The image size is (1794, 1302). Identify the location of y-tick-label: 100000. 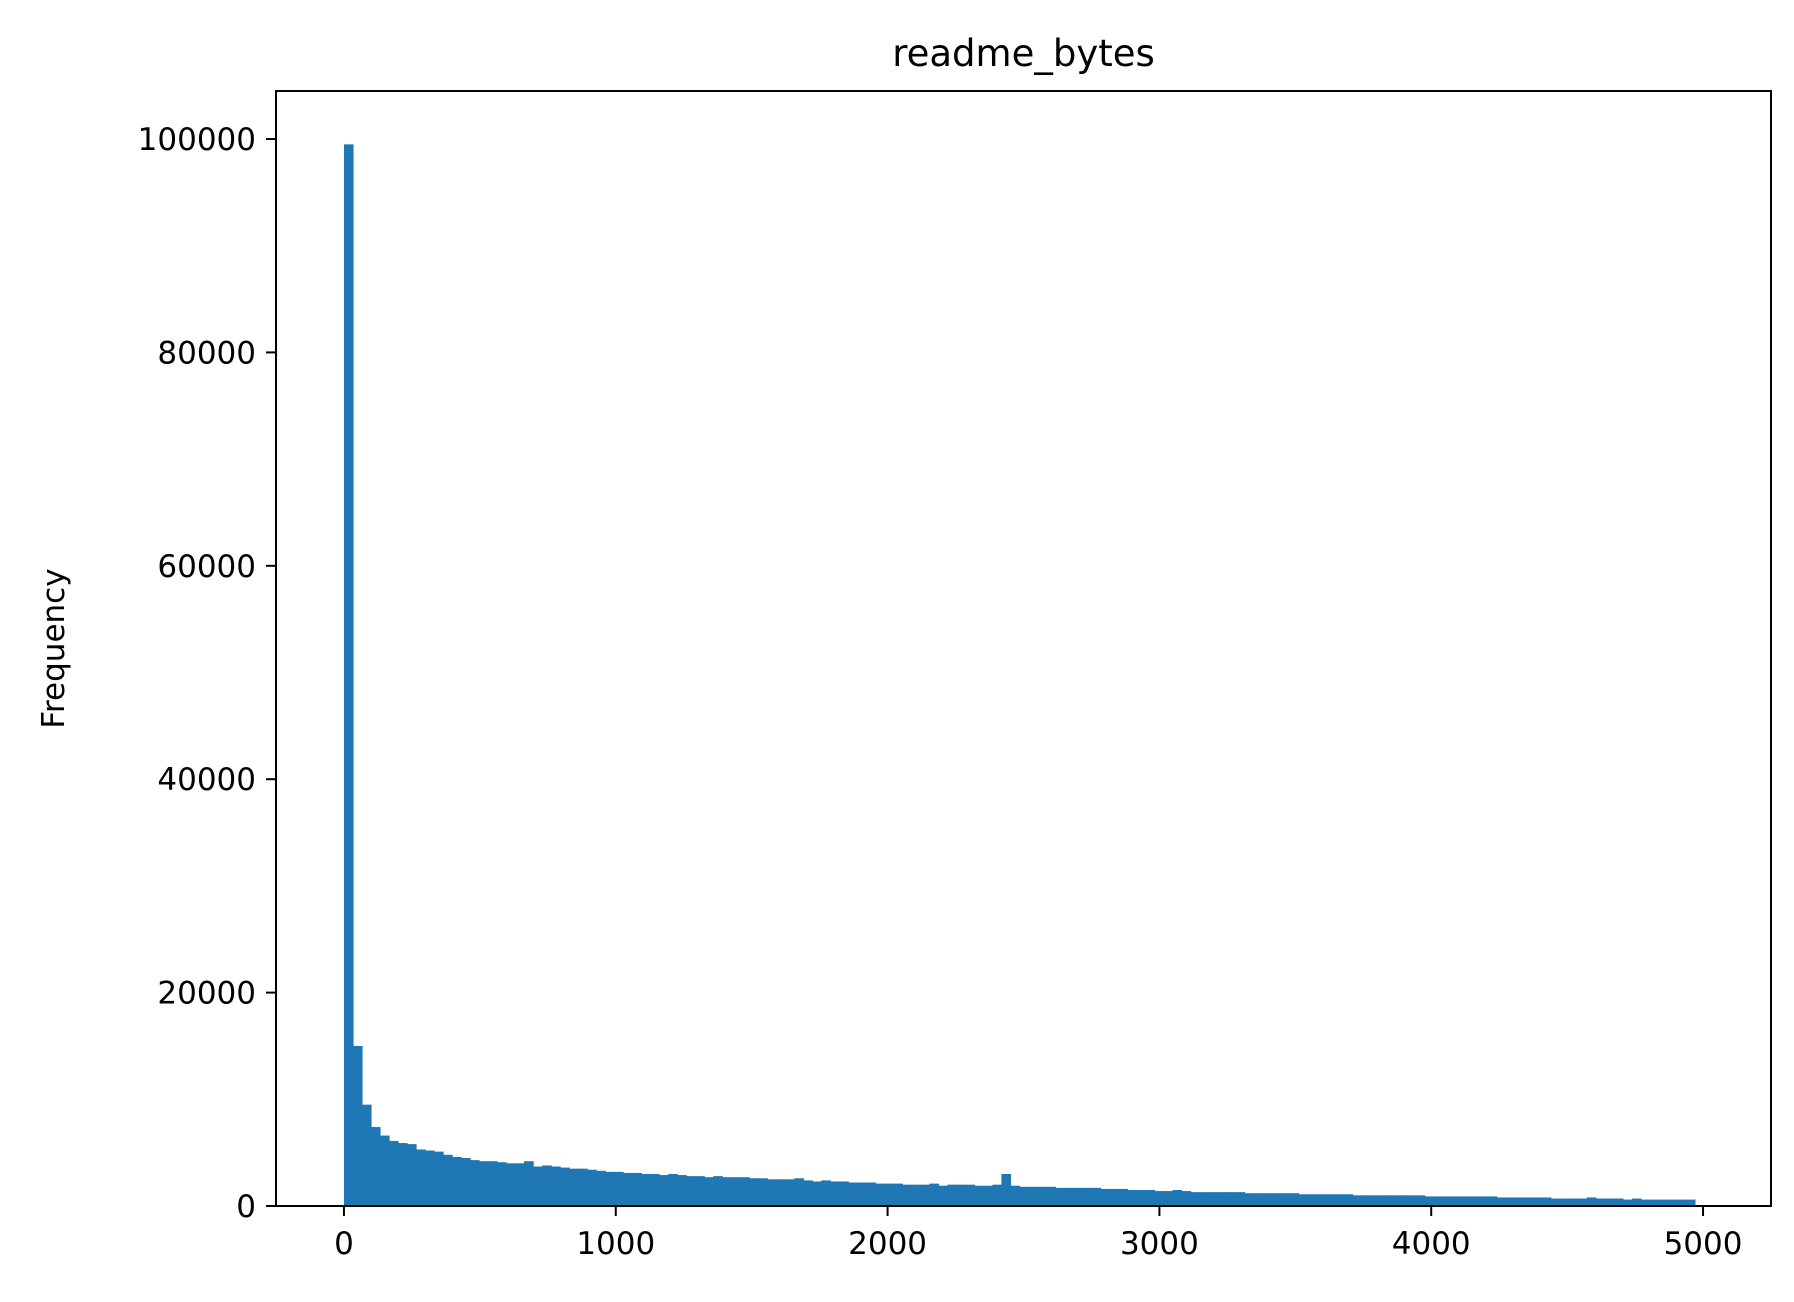
(197, 140).